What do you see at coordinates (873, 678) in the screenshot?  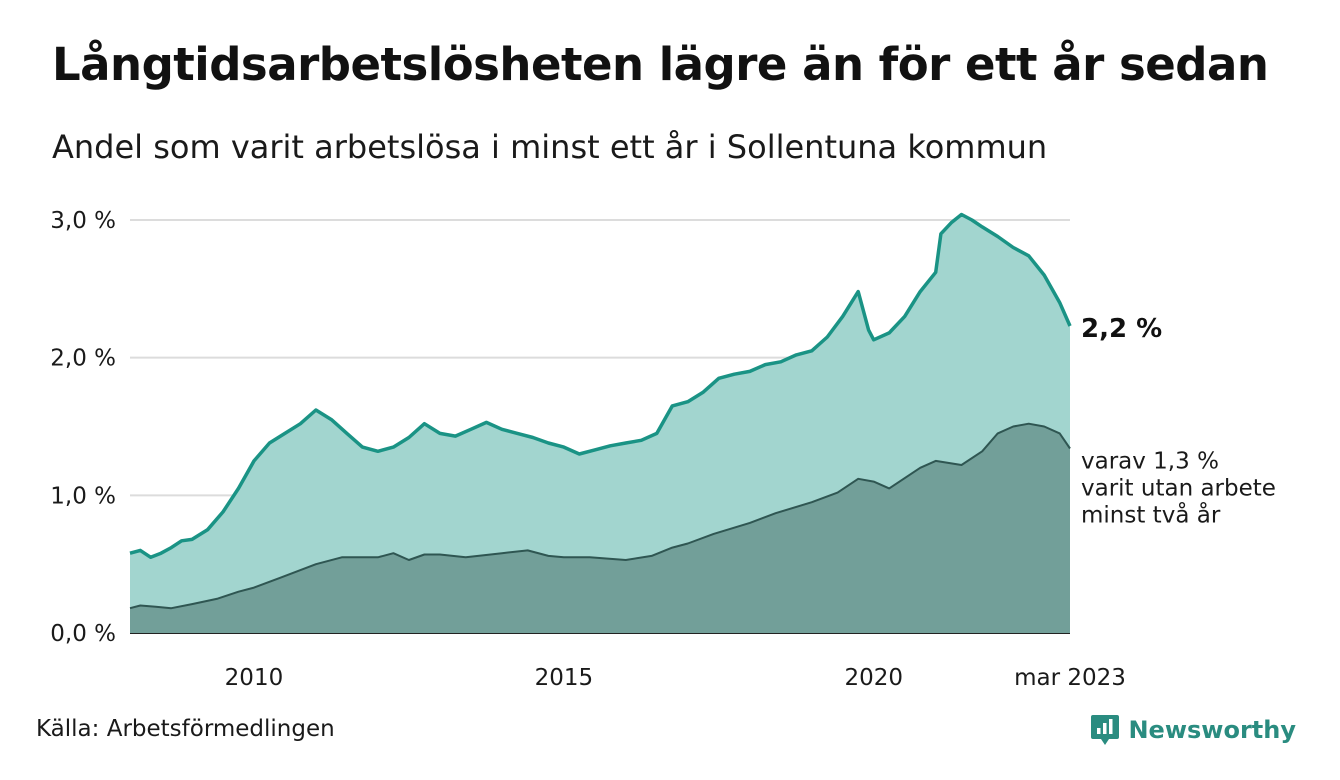 I see `x-tick-label: 2020` at bounding box center [873, 678].